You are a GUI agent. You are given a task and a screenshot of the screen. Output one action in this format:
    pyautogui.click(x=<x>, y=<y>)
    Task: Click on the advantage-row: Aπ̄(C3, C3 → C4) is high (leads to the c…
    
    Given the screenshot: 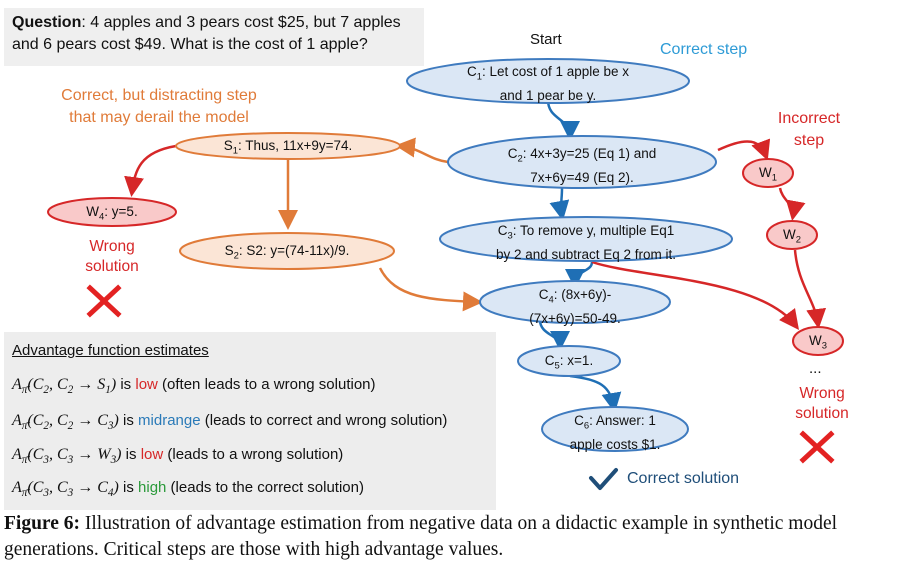 What is the action you would take?
    pyautogui.click(x=188, y=489)
    